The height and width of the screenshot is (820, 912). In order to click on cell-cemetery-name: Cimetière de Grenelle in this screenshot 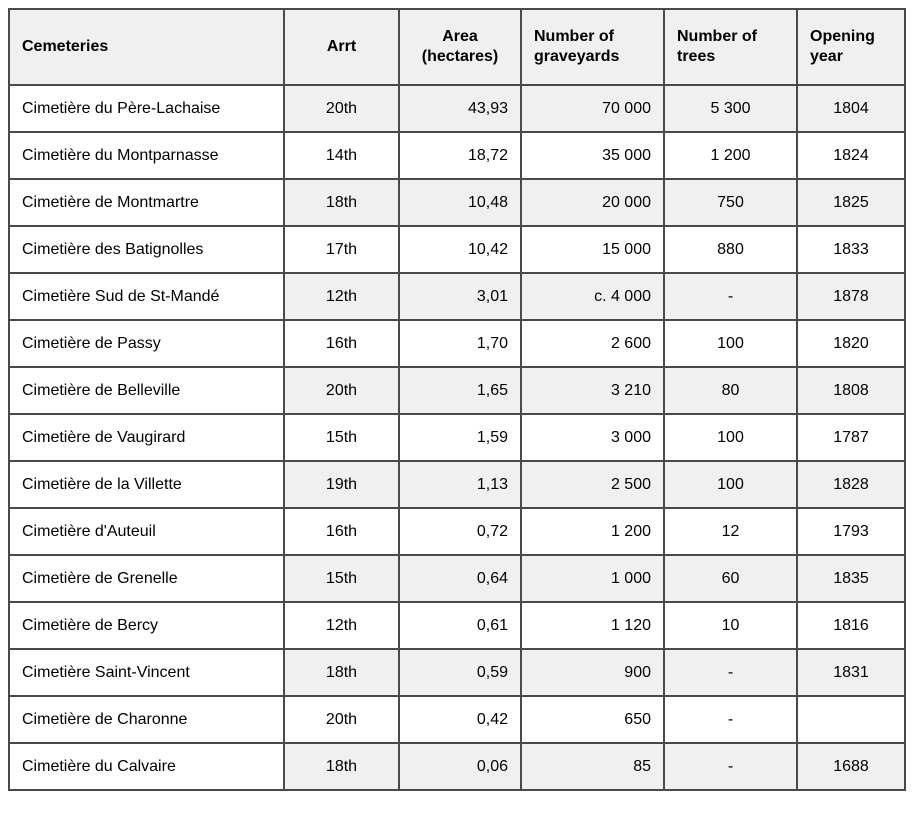, I will do `click(146, 578)`.